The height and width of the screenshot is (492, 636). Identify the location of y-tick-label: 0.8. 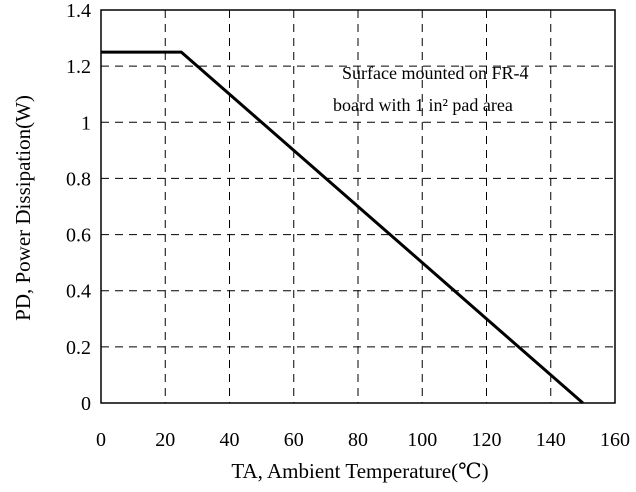
(78, 179).